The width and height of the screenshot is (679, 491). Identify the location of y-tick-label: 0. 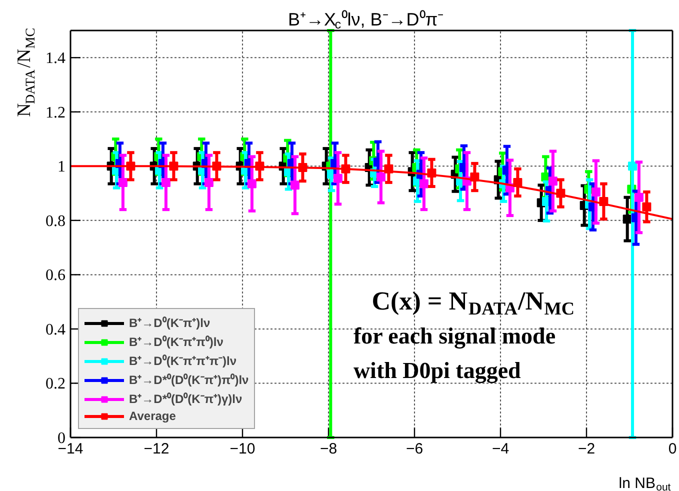
(62, 438).